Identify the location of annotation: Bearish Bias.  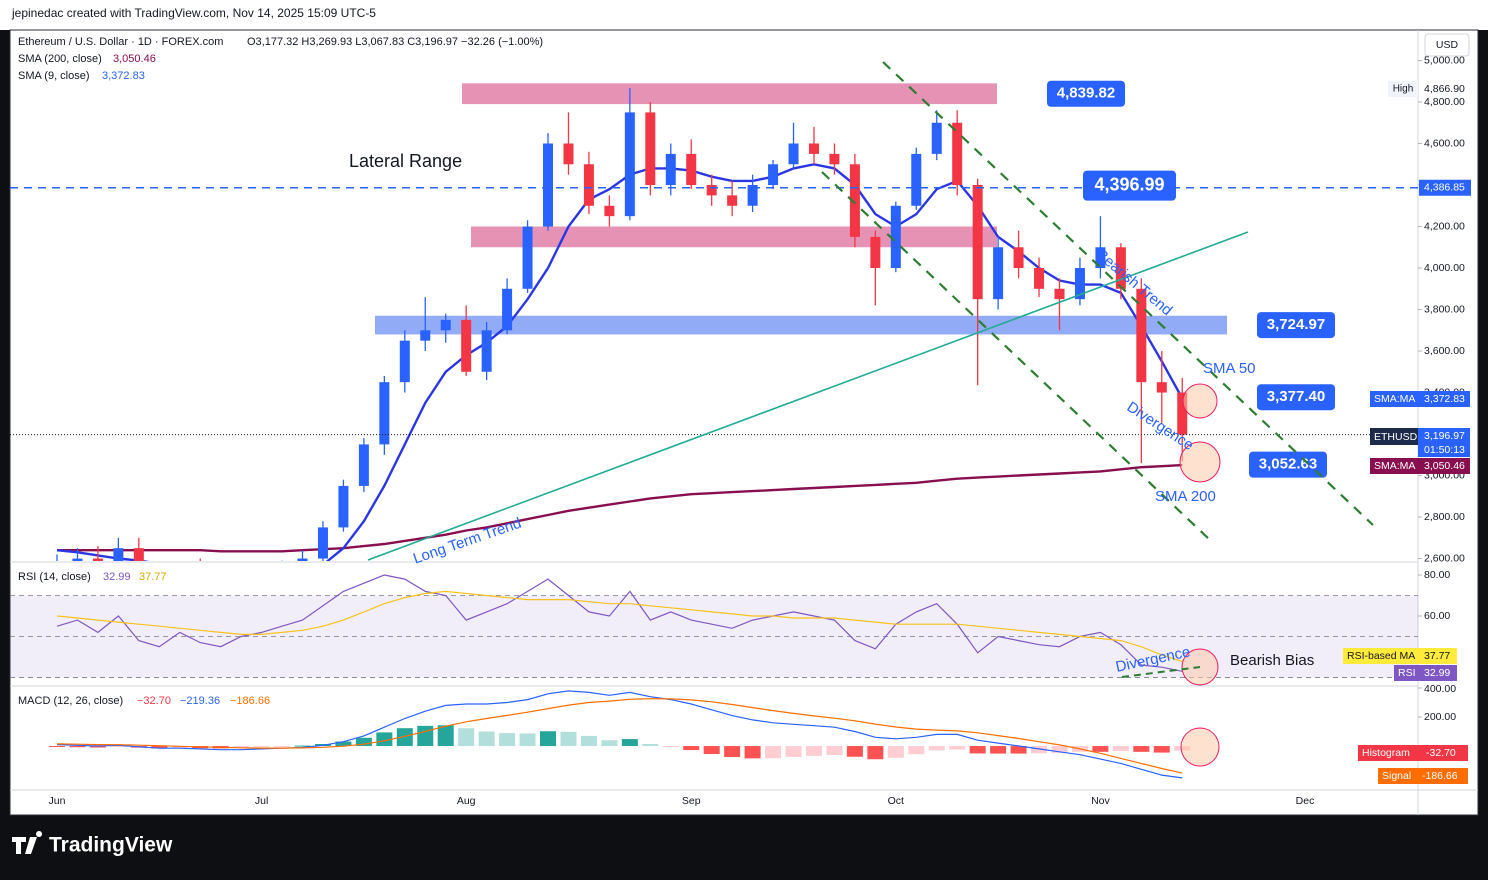
(1272, 660).